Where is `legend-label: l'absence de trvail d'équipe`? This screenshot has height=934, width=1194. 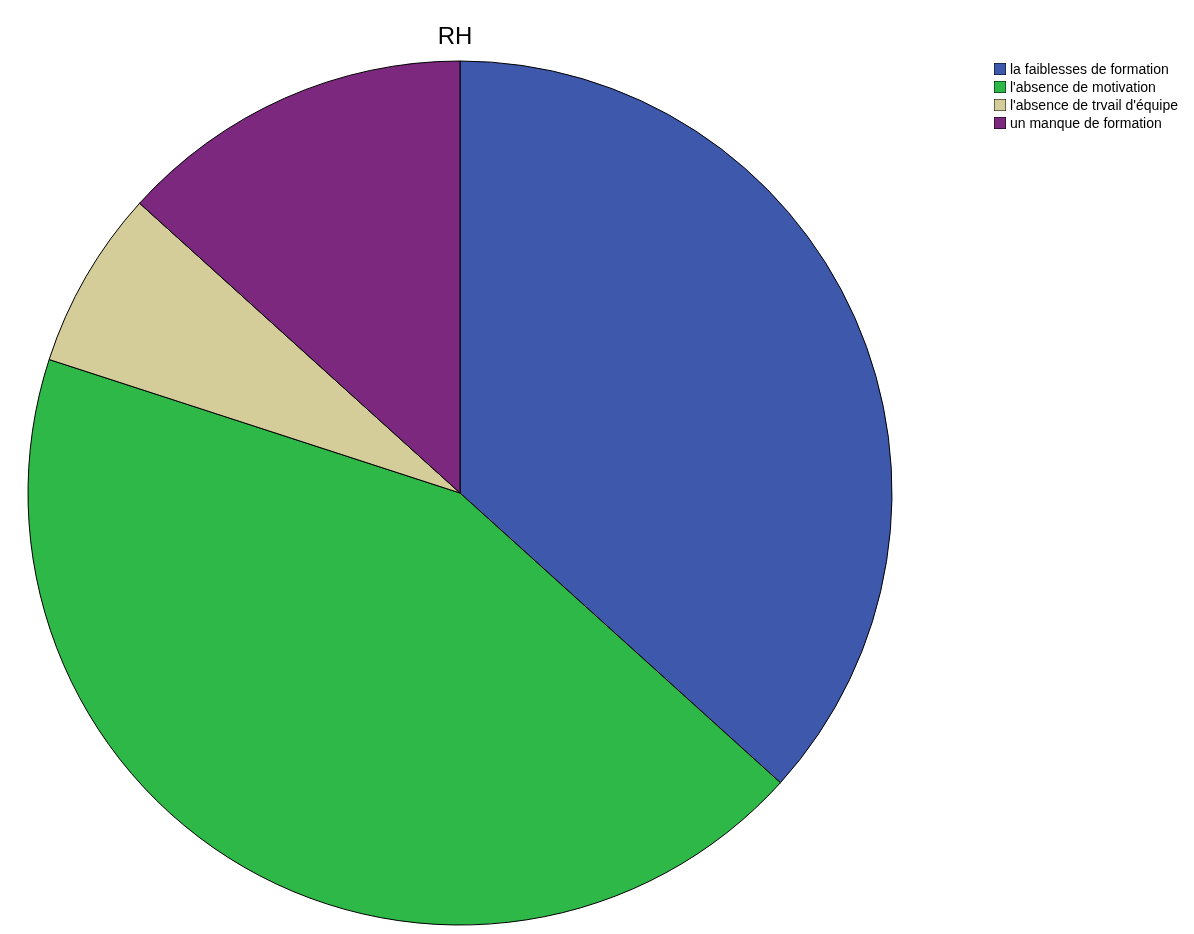 legend-label: l'absence de trvail d'équipe is located at coordinates (1093, 105).